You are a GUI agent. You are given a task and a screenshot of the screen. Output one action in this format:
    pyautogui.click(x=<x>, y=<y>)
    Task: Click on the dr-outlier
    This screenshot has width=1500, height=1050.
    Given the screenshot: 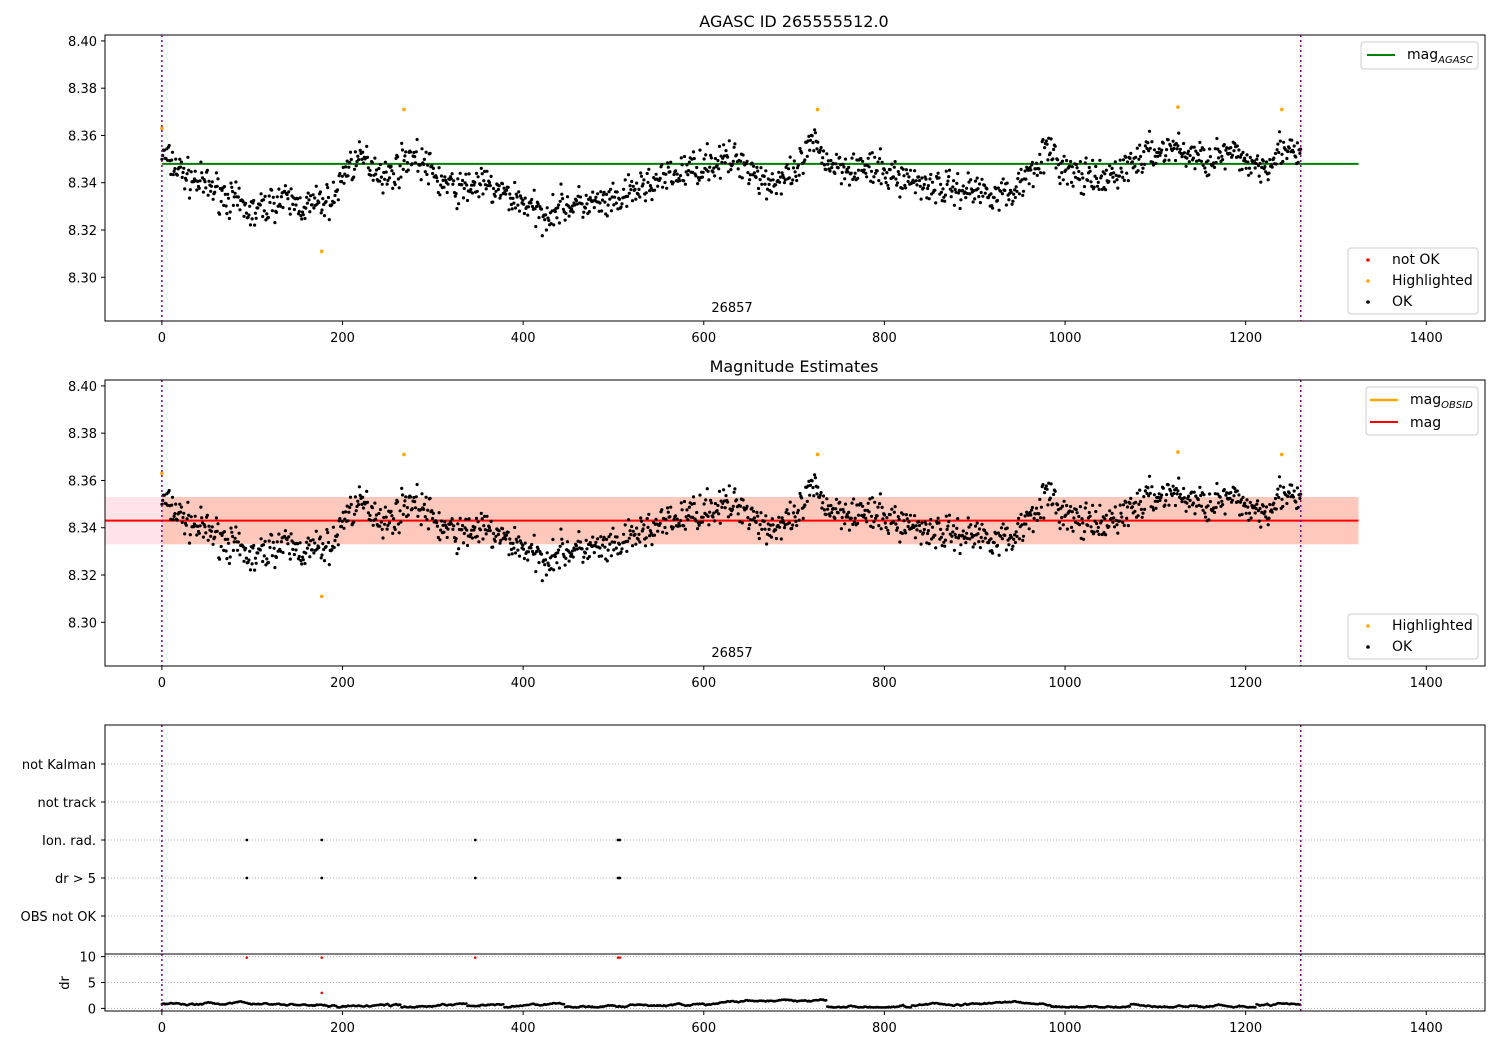 What is the action you would take?
    pyautogui.click(x=322, y=957)
    